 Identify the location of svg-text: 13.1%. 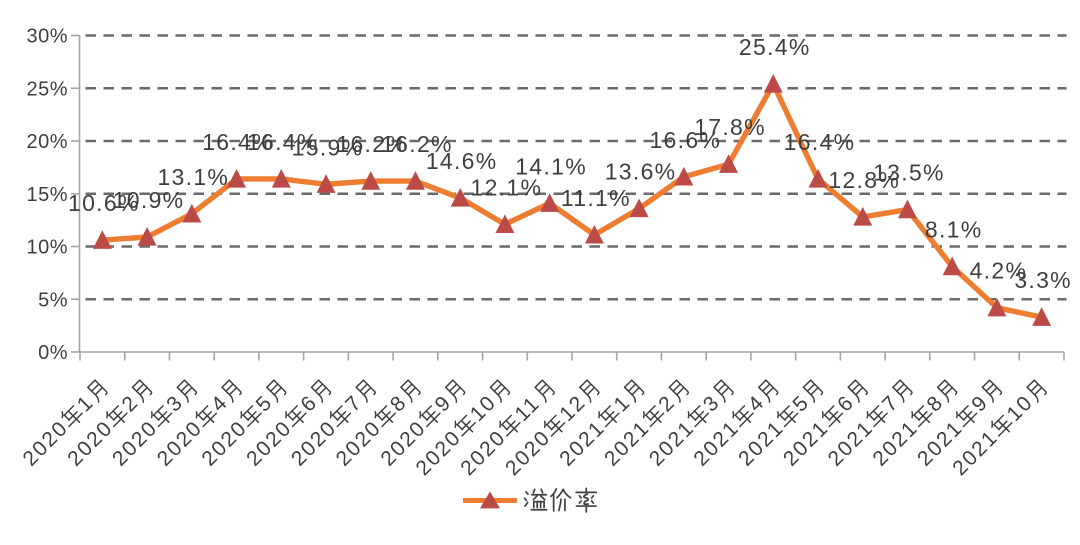
(193, 177).